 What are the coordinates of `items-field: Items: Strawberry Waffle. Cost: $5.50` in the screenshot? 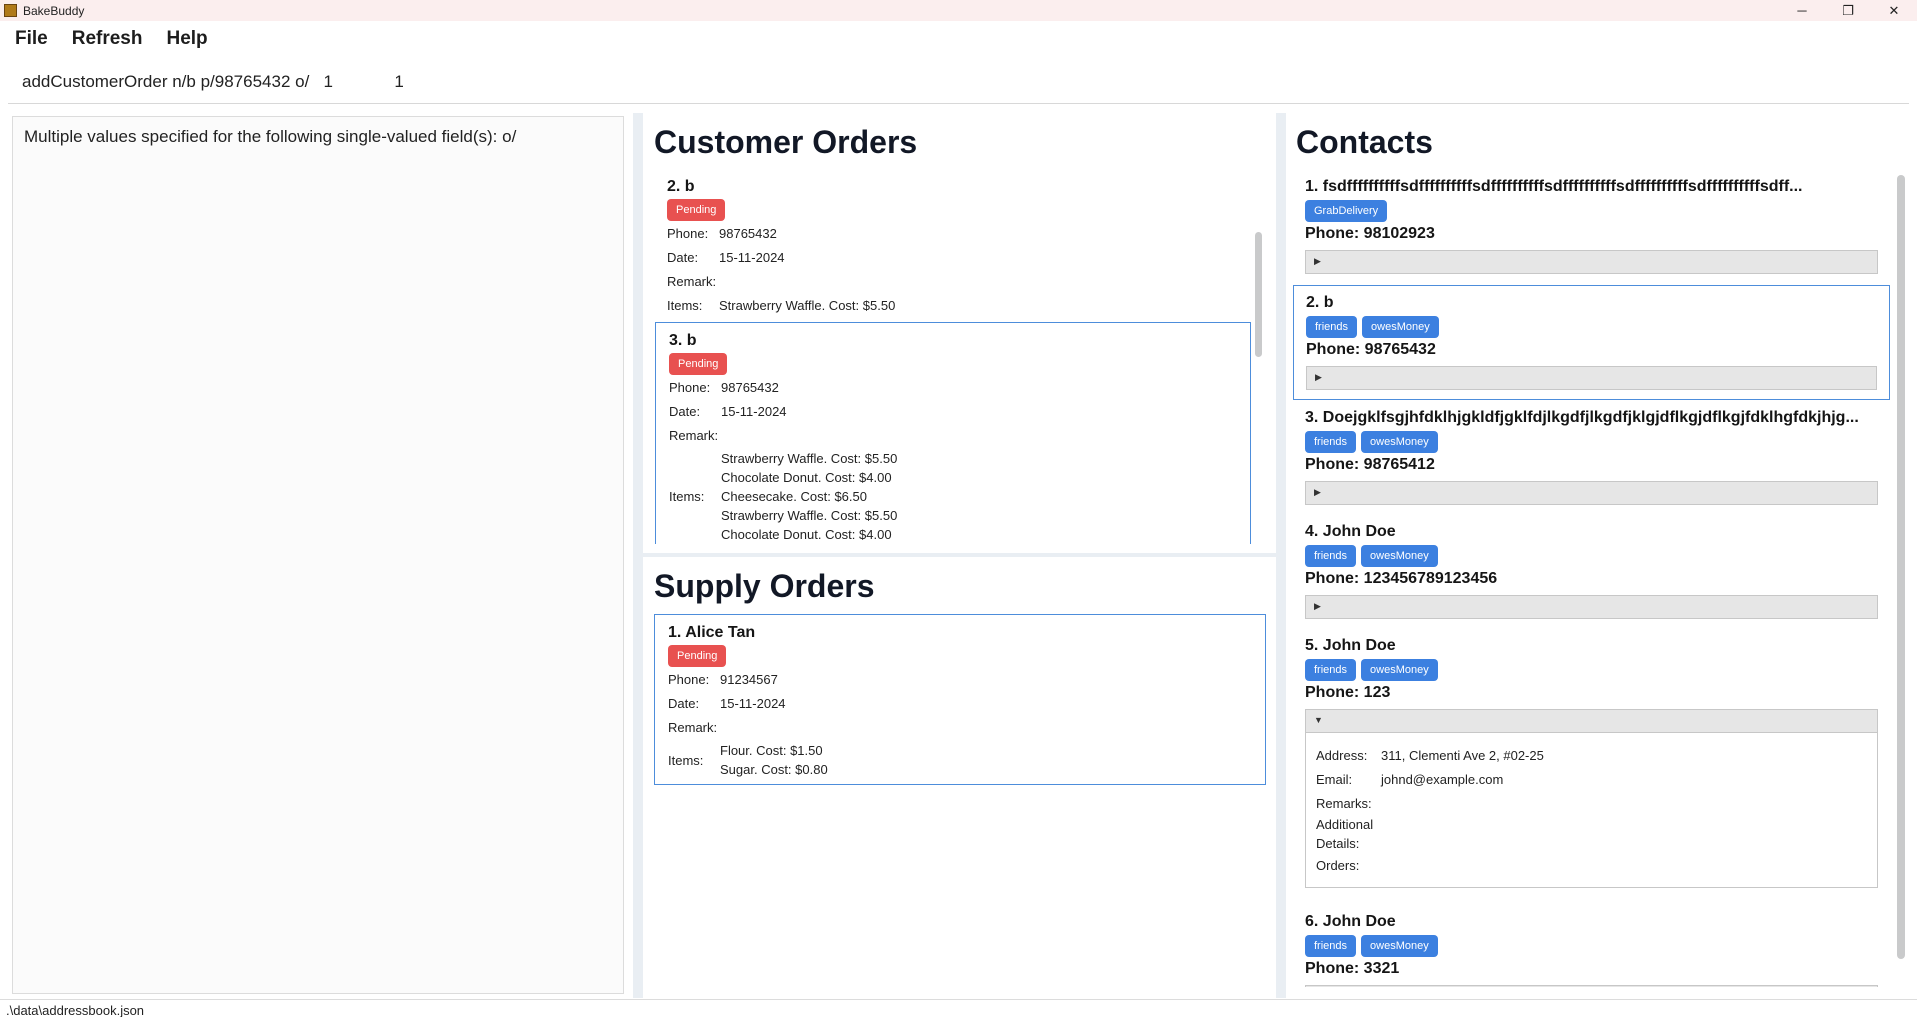 It's located at (952, 305).